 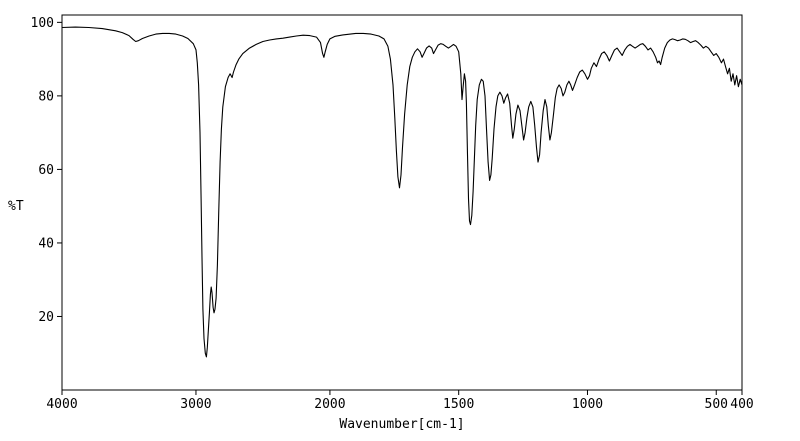 I want to click on x-tick-label: 4000, so click(x=61, y=404).